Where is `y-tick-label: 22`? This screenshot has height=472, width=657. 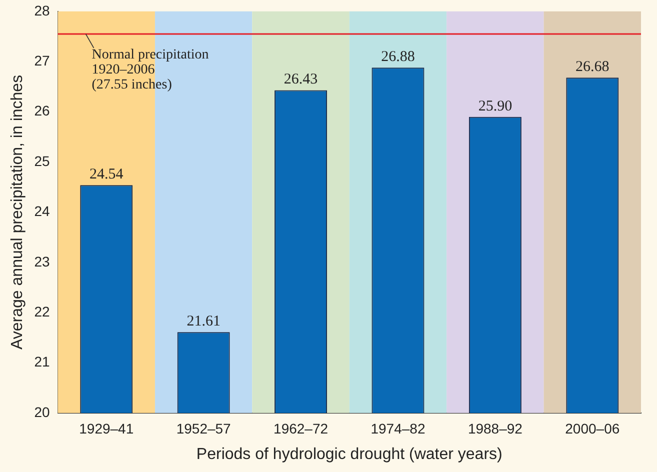 y-tick-label: 22 is located at coordinates (42, 311).